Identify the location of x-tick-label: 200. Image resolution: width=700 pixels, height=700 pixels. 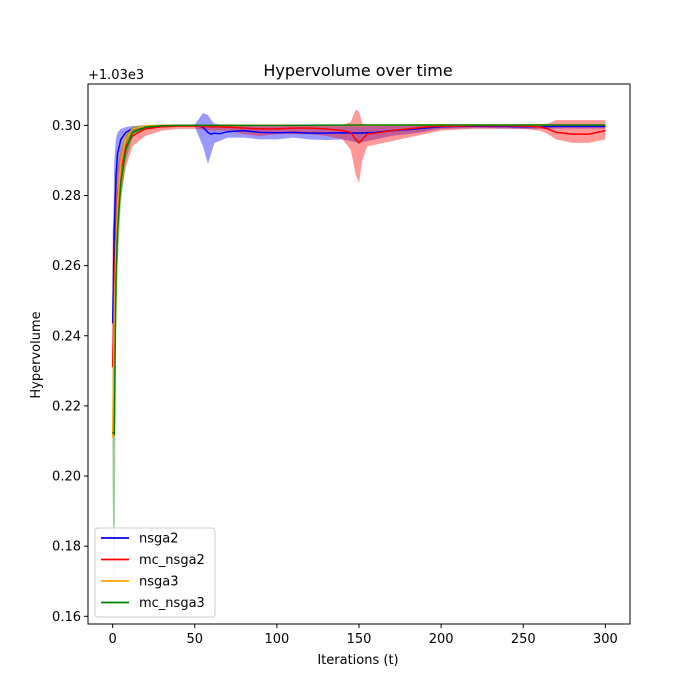
(441, 639).